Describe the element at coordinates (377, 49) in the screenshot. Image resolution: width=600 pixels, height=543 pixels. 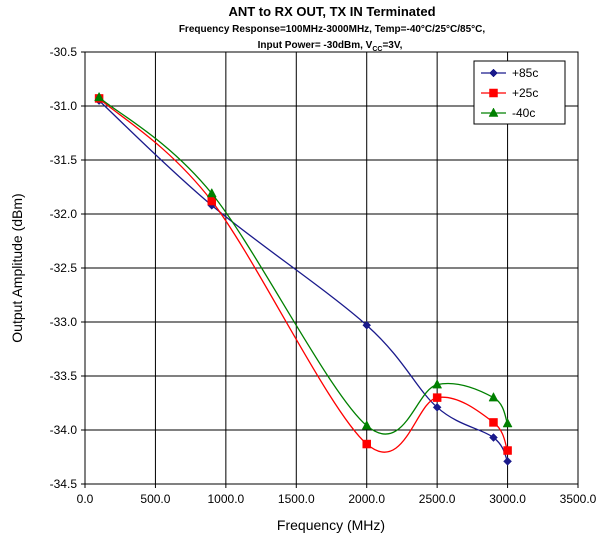
I see `subtitle-line2-sub: CC` at that location.